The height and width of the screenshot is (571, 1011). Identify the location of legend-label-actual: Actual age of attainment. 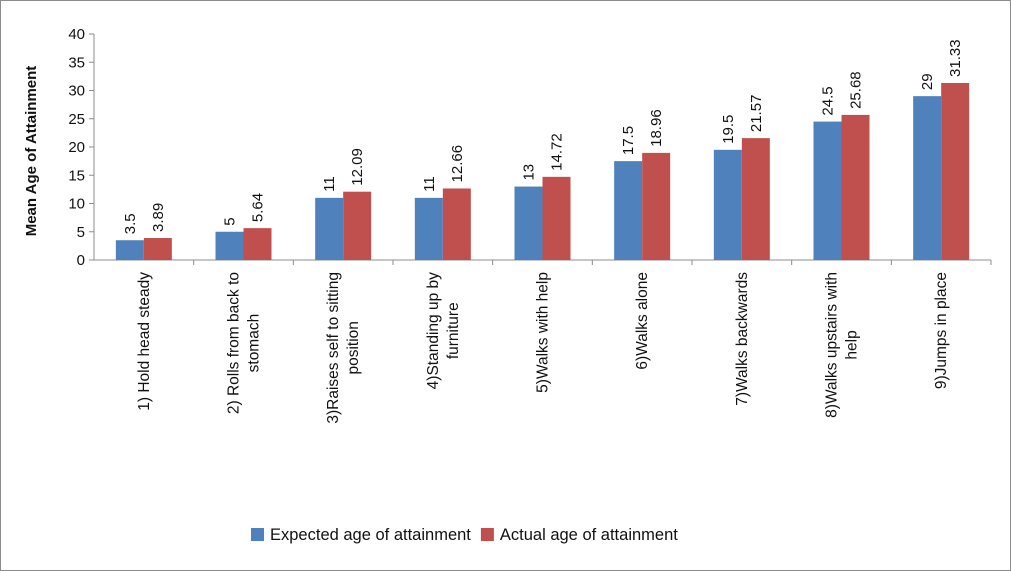
(589, 535).